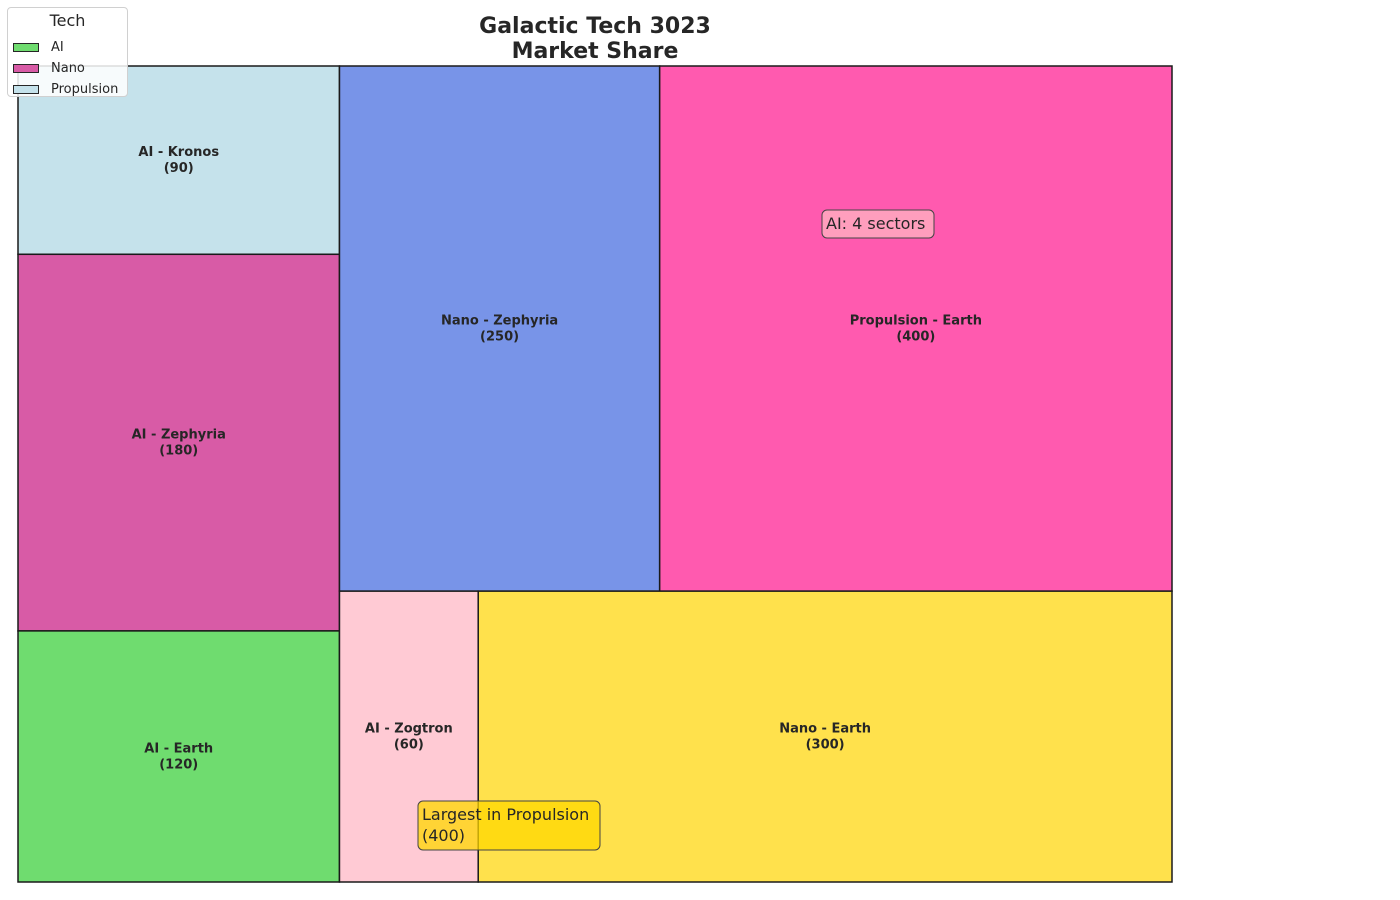 This screenshot has width=1400, height=900. What do you see at coordinates (916, 321) in the screenshot?
I see `treemap-label-propulsion-earth: Propulsion - Earth` at bounding box center [916, 321].